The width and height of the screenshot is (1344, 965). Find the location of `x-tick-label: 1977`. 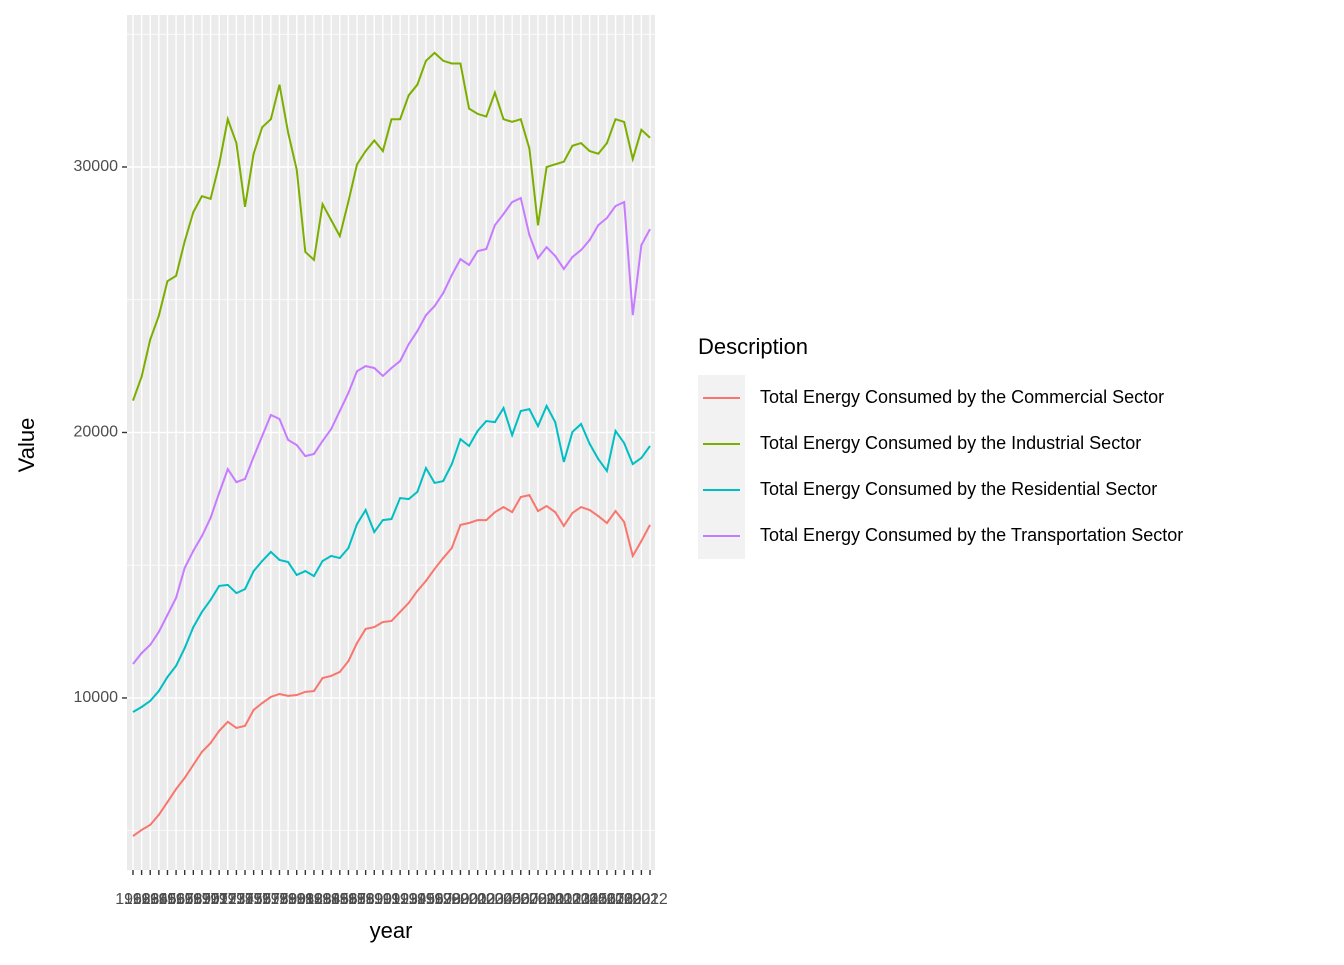

x-tick-label: 1977 is located at coordinates (262, 899).